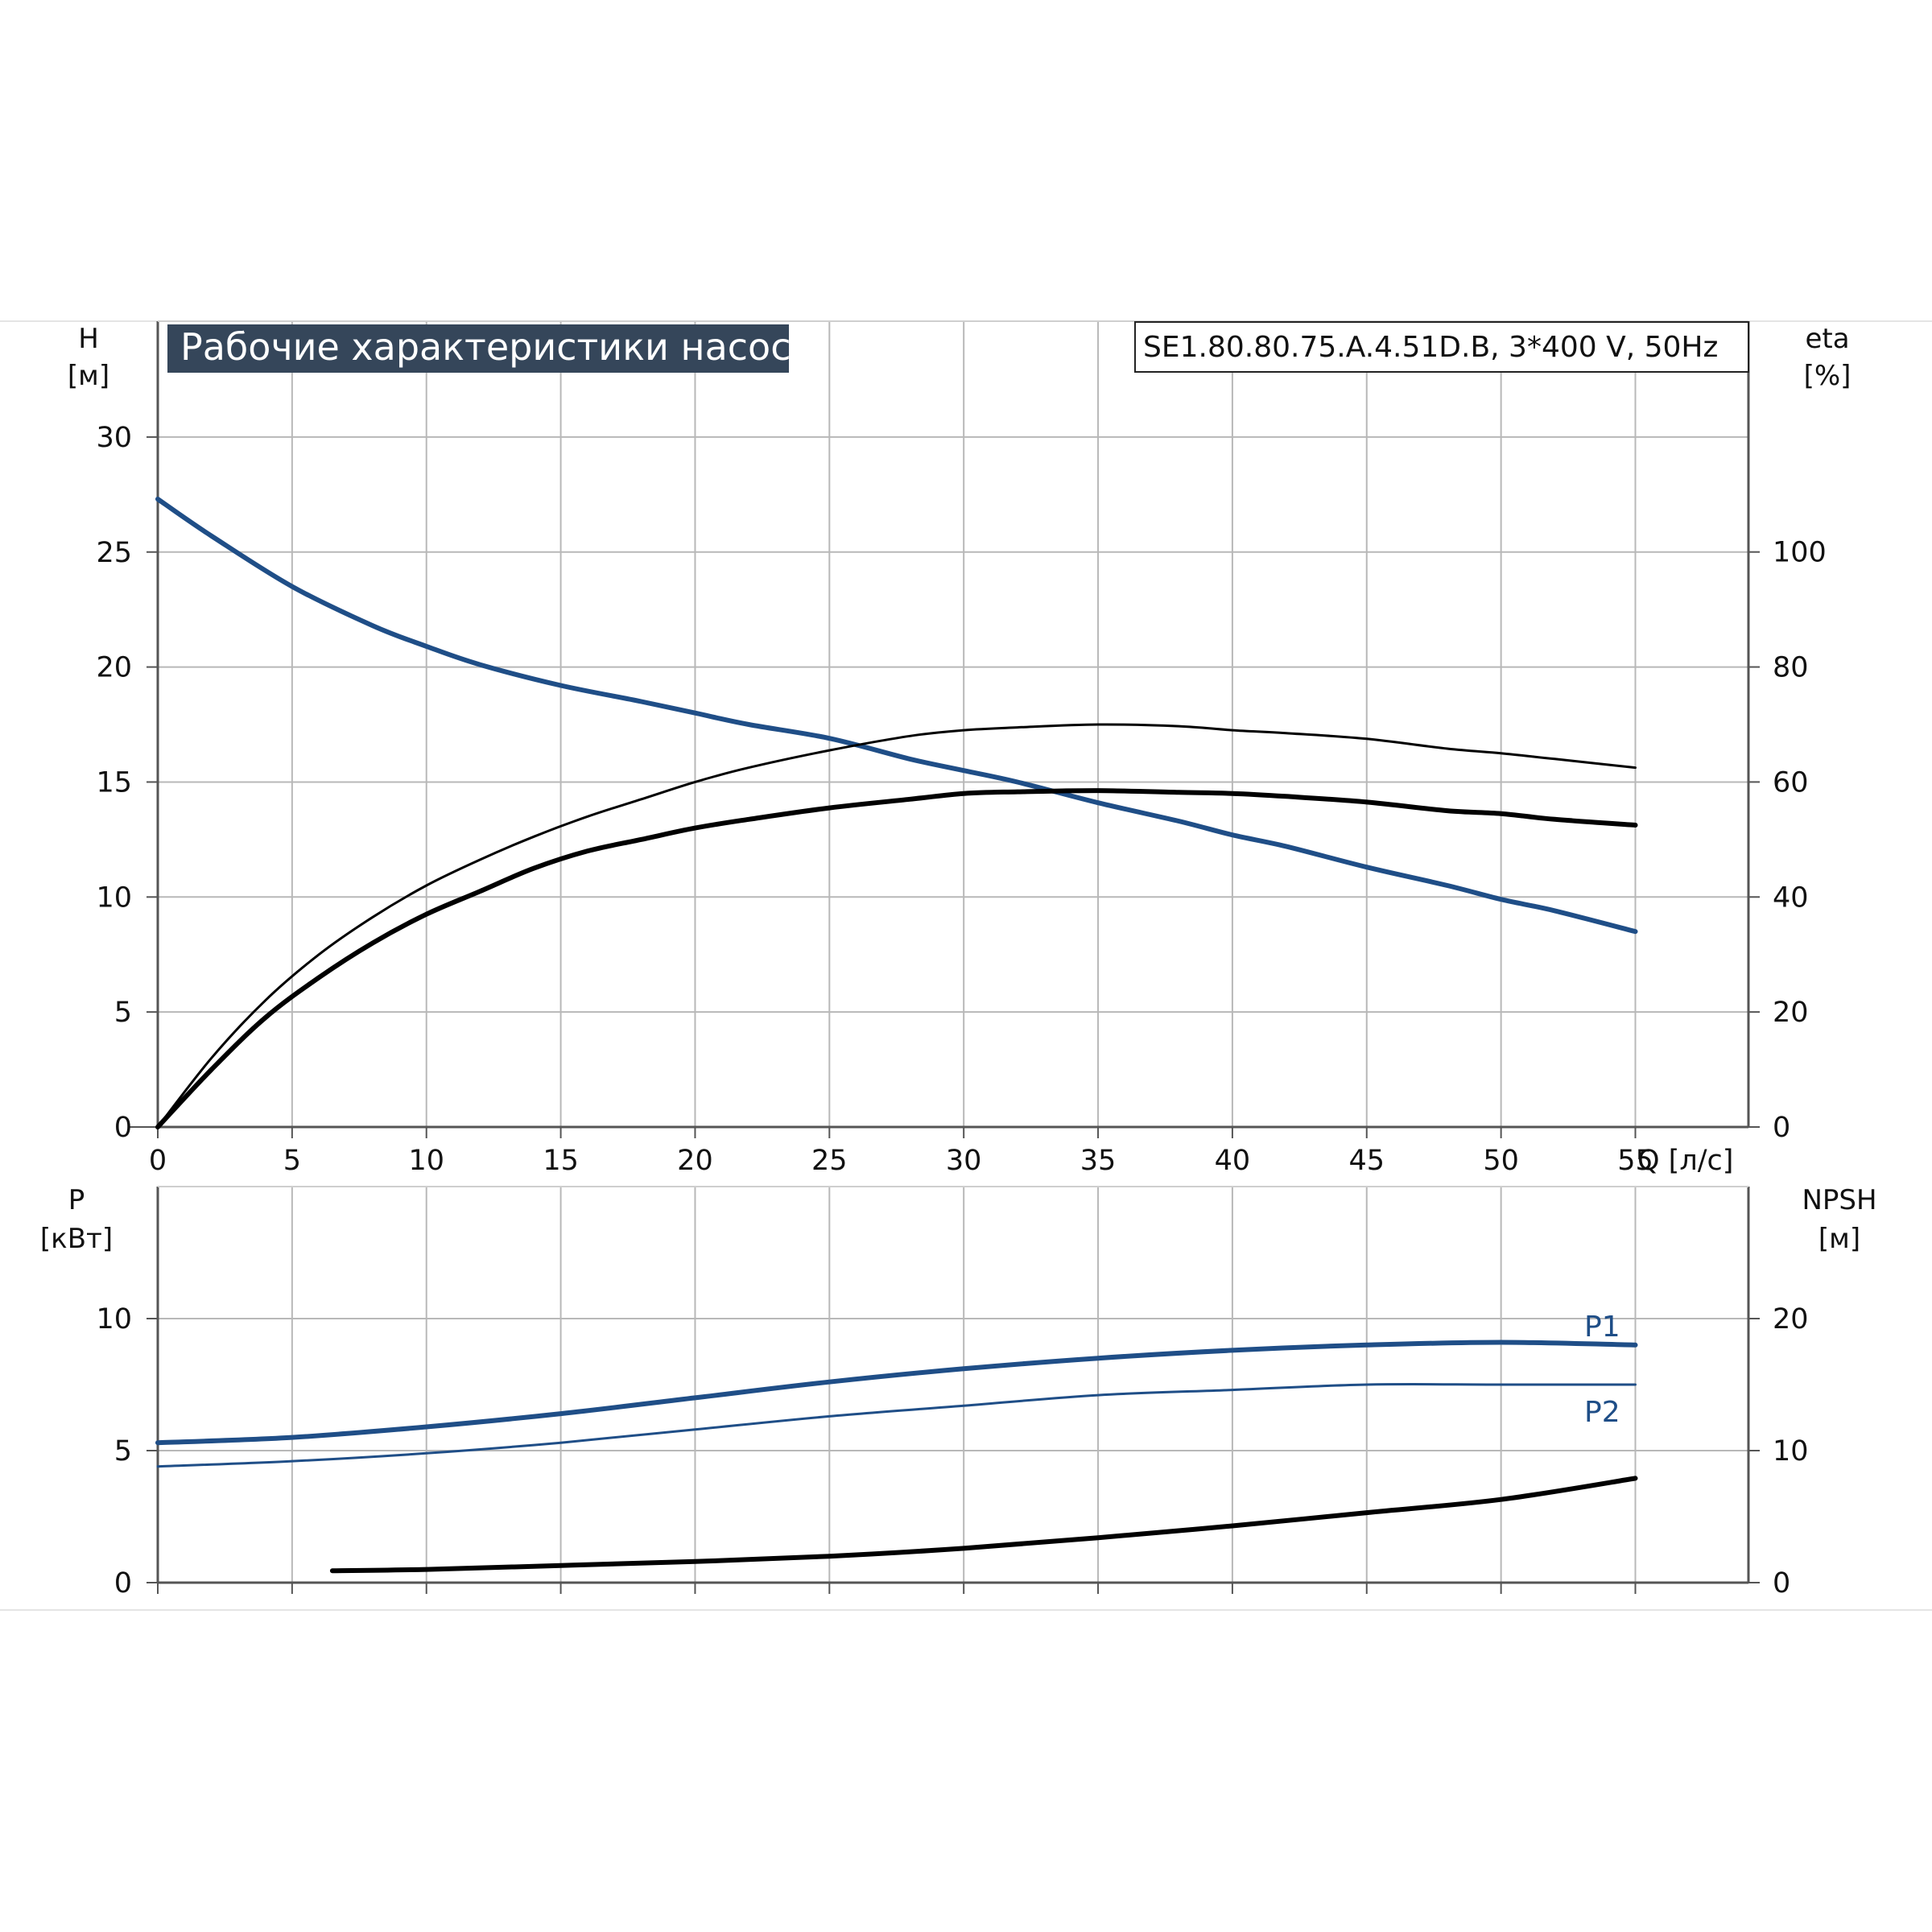  I want to click on p-axis-title-line2: [кВт], so click(76, 1239).